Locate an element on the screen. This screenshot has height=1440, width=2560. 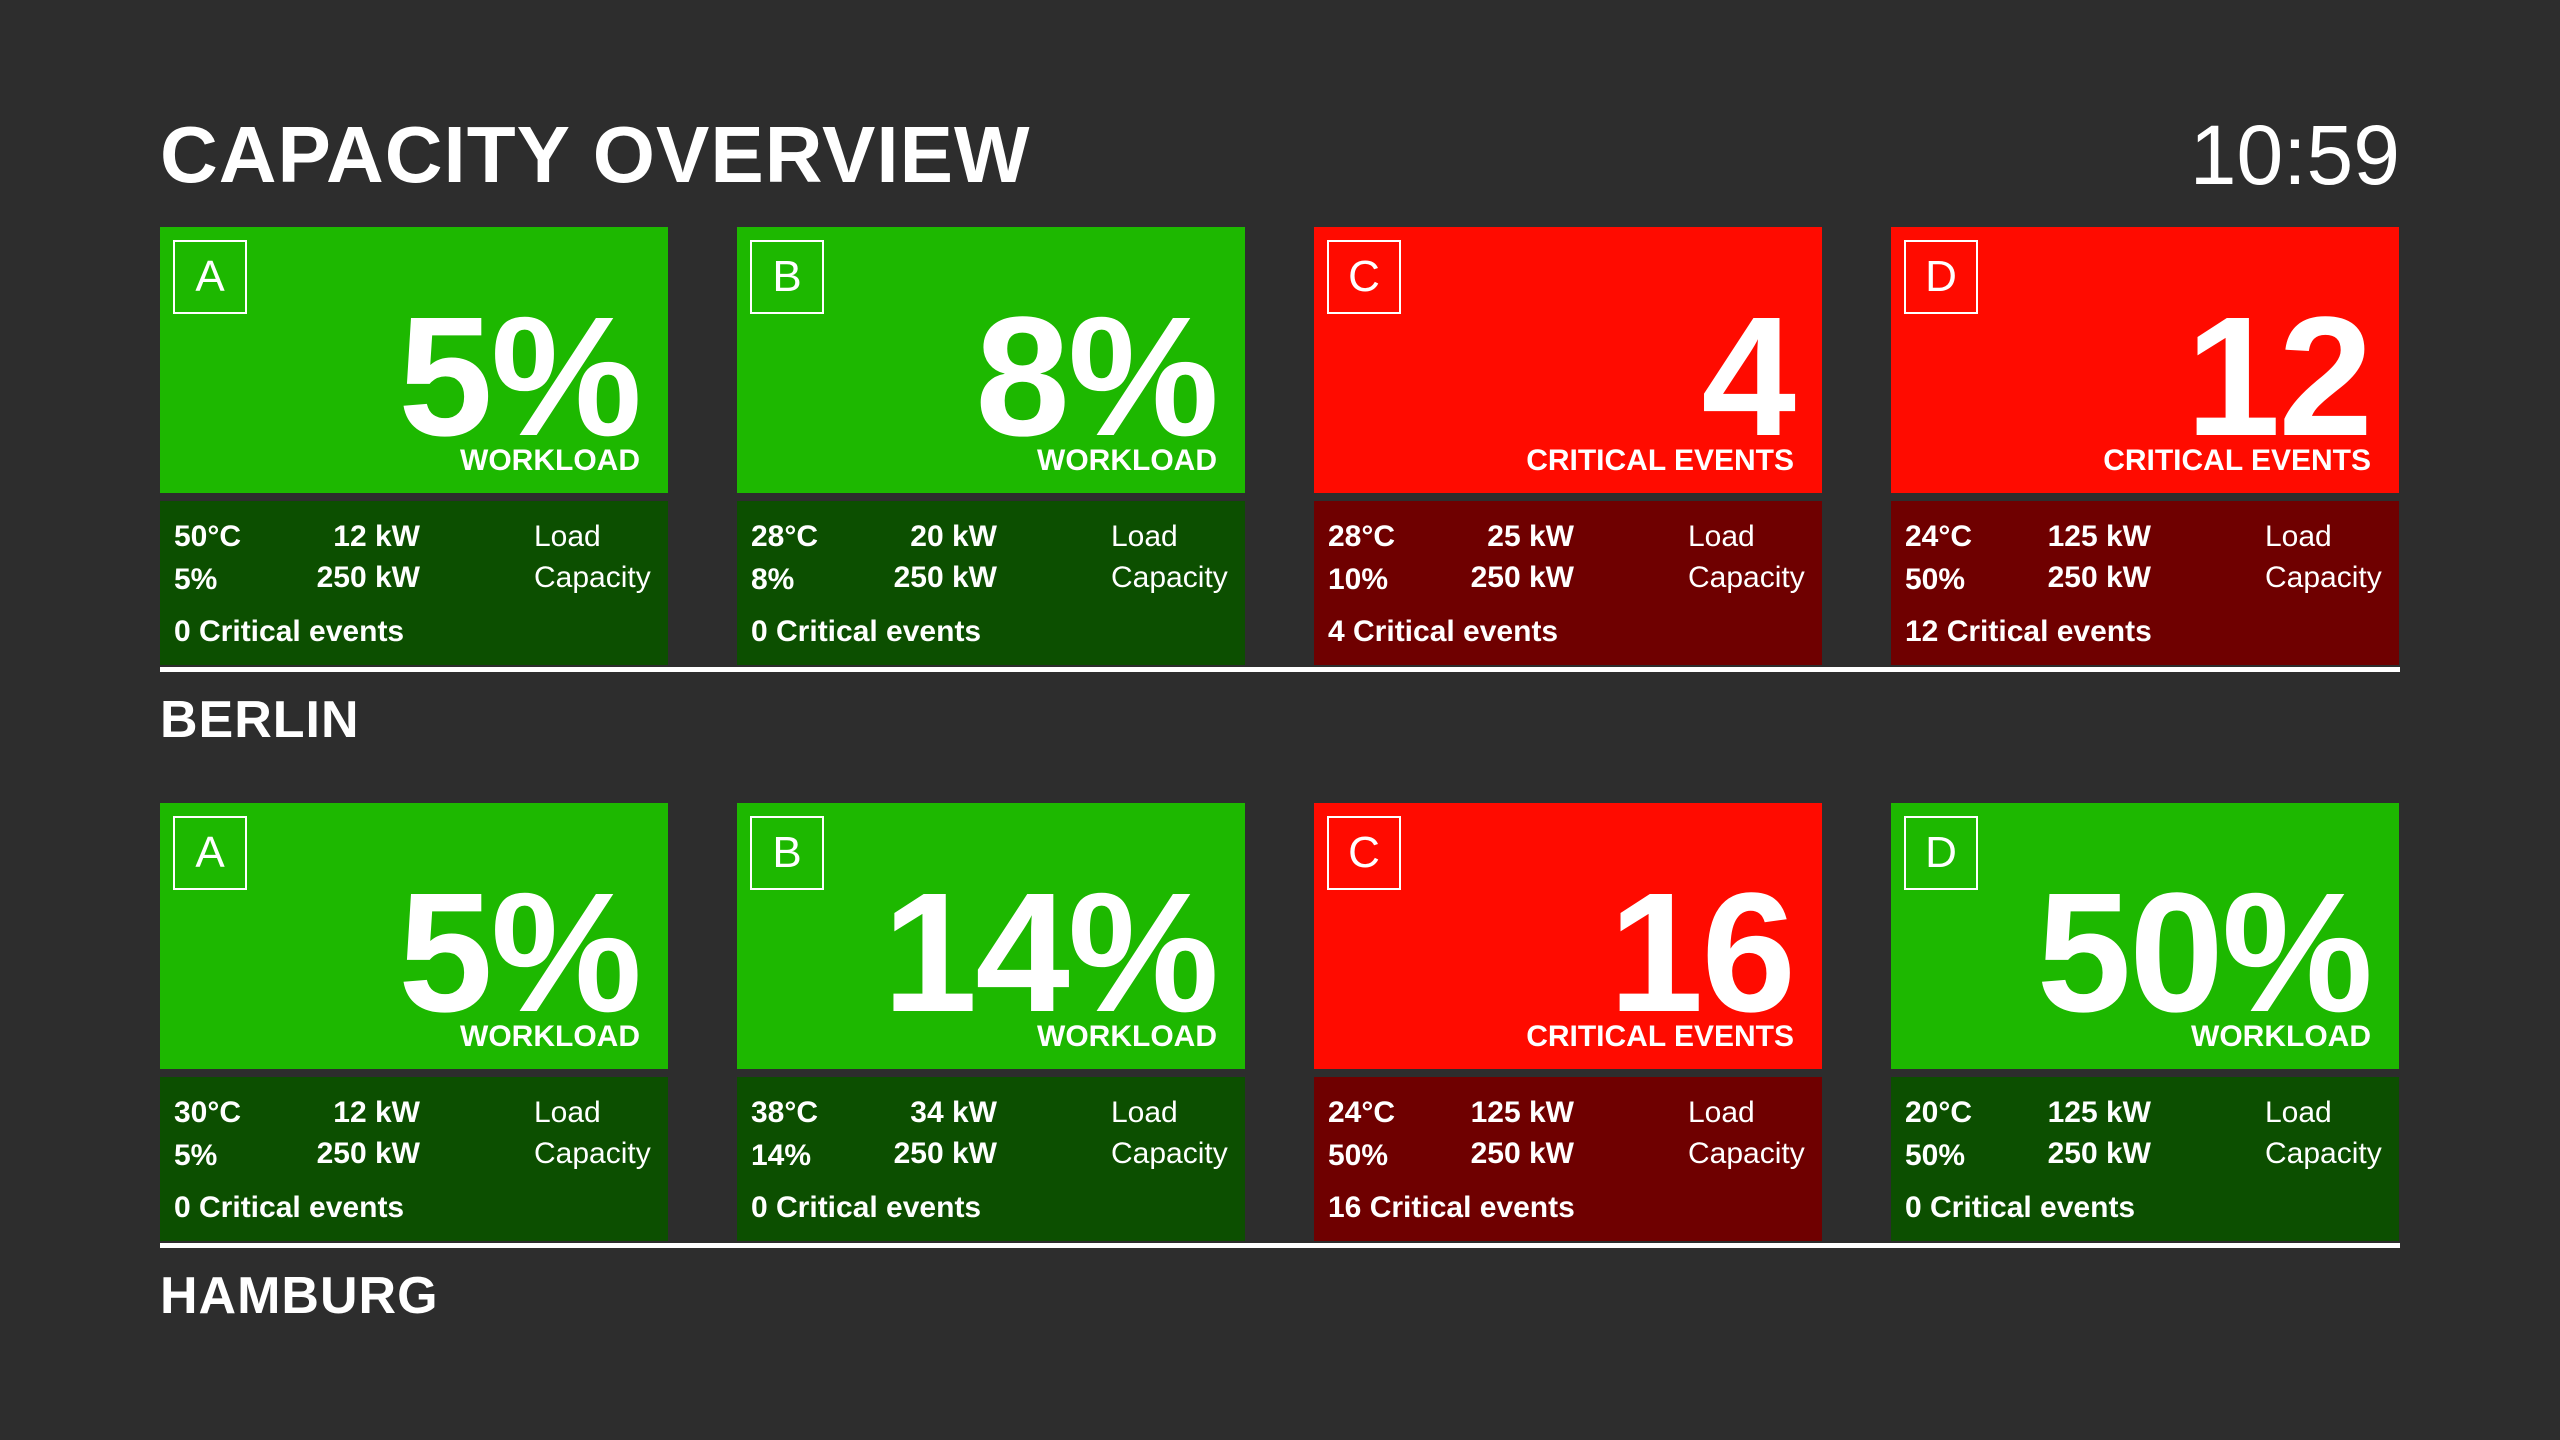
big-value: 50% is located at coordinates (2204, 953).